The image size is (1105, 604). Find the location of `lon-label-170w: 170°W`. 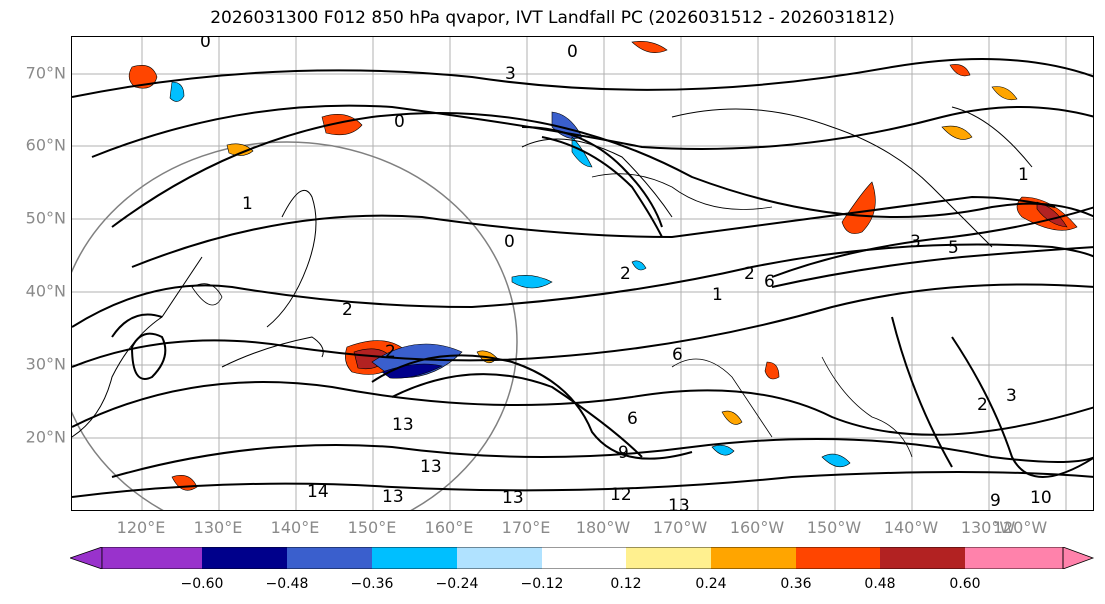

lon-label-170w: 170°W is located at coordinates (680, 527).